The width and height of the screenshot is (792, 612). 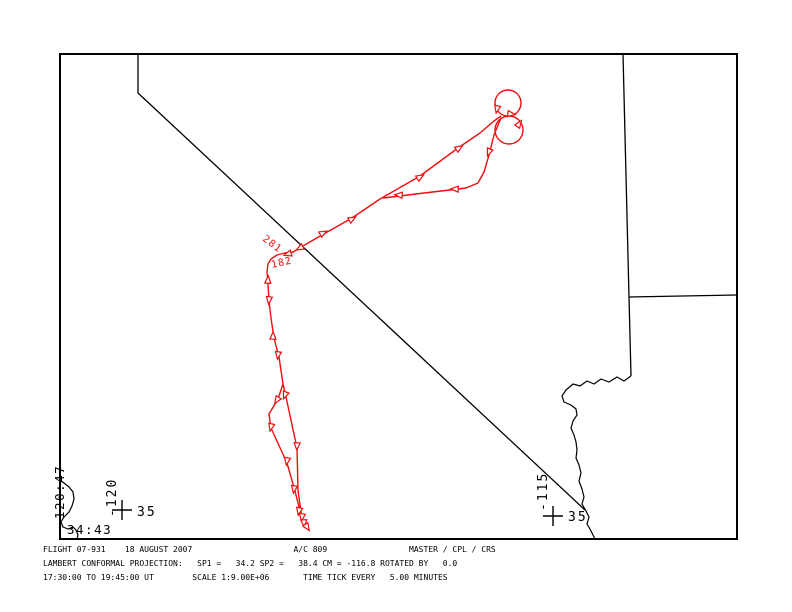 I want to click on ca-coastline, so click(x=69, y=509).